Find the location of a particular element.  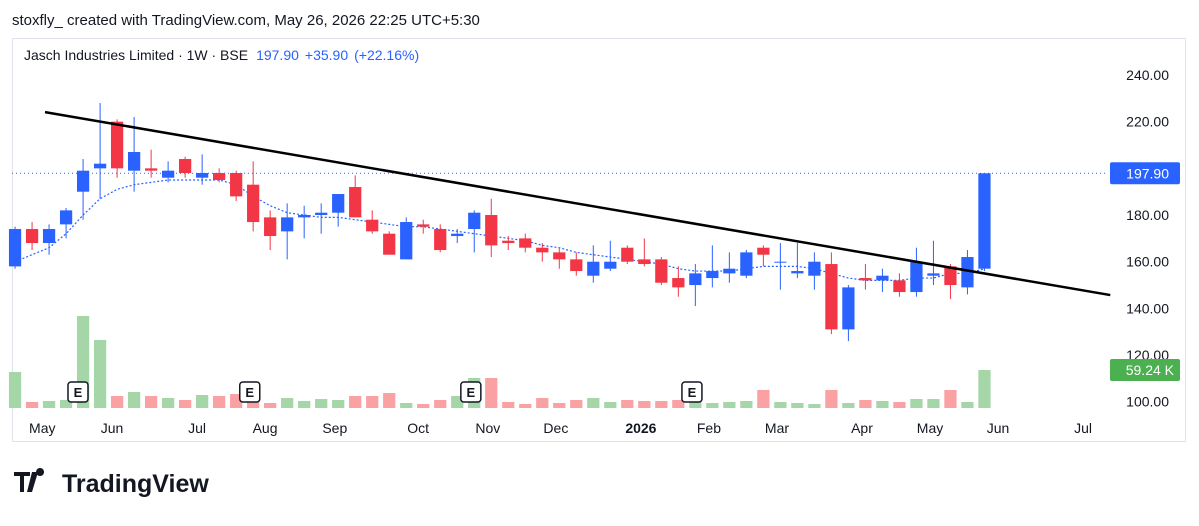

change-percent: (+22.16%) is located at coordinates (386, 55).